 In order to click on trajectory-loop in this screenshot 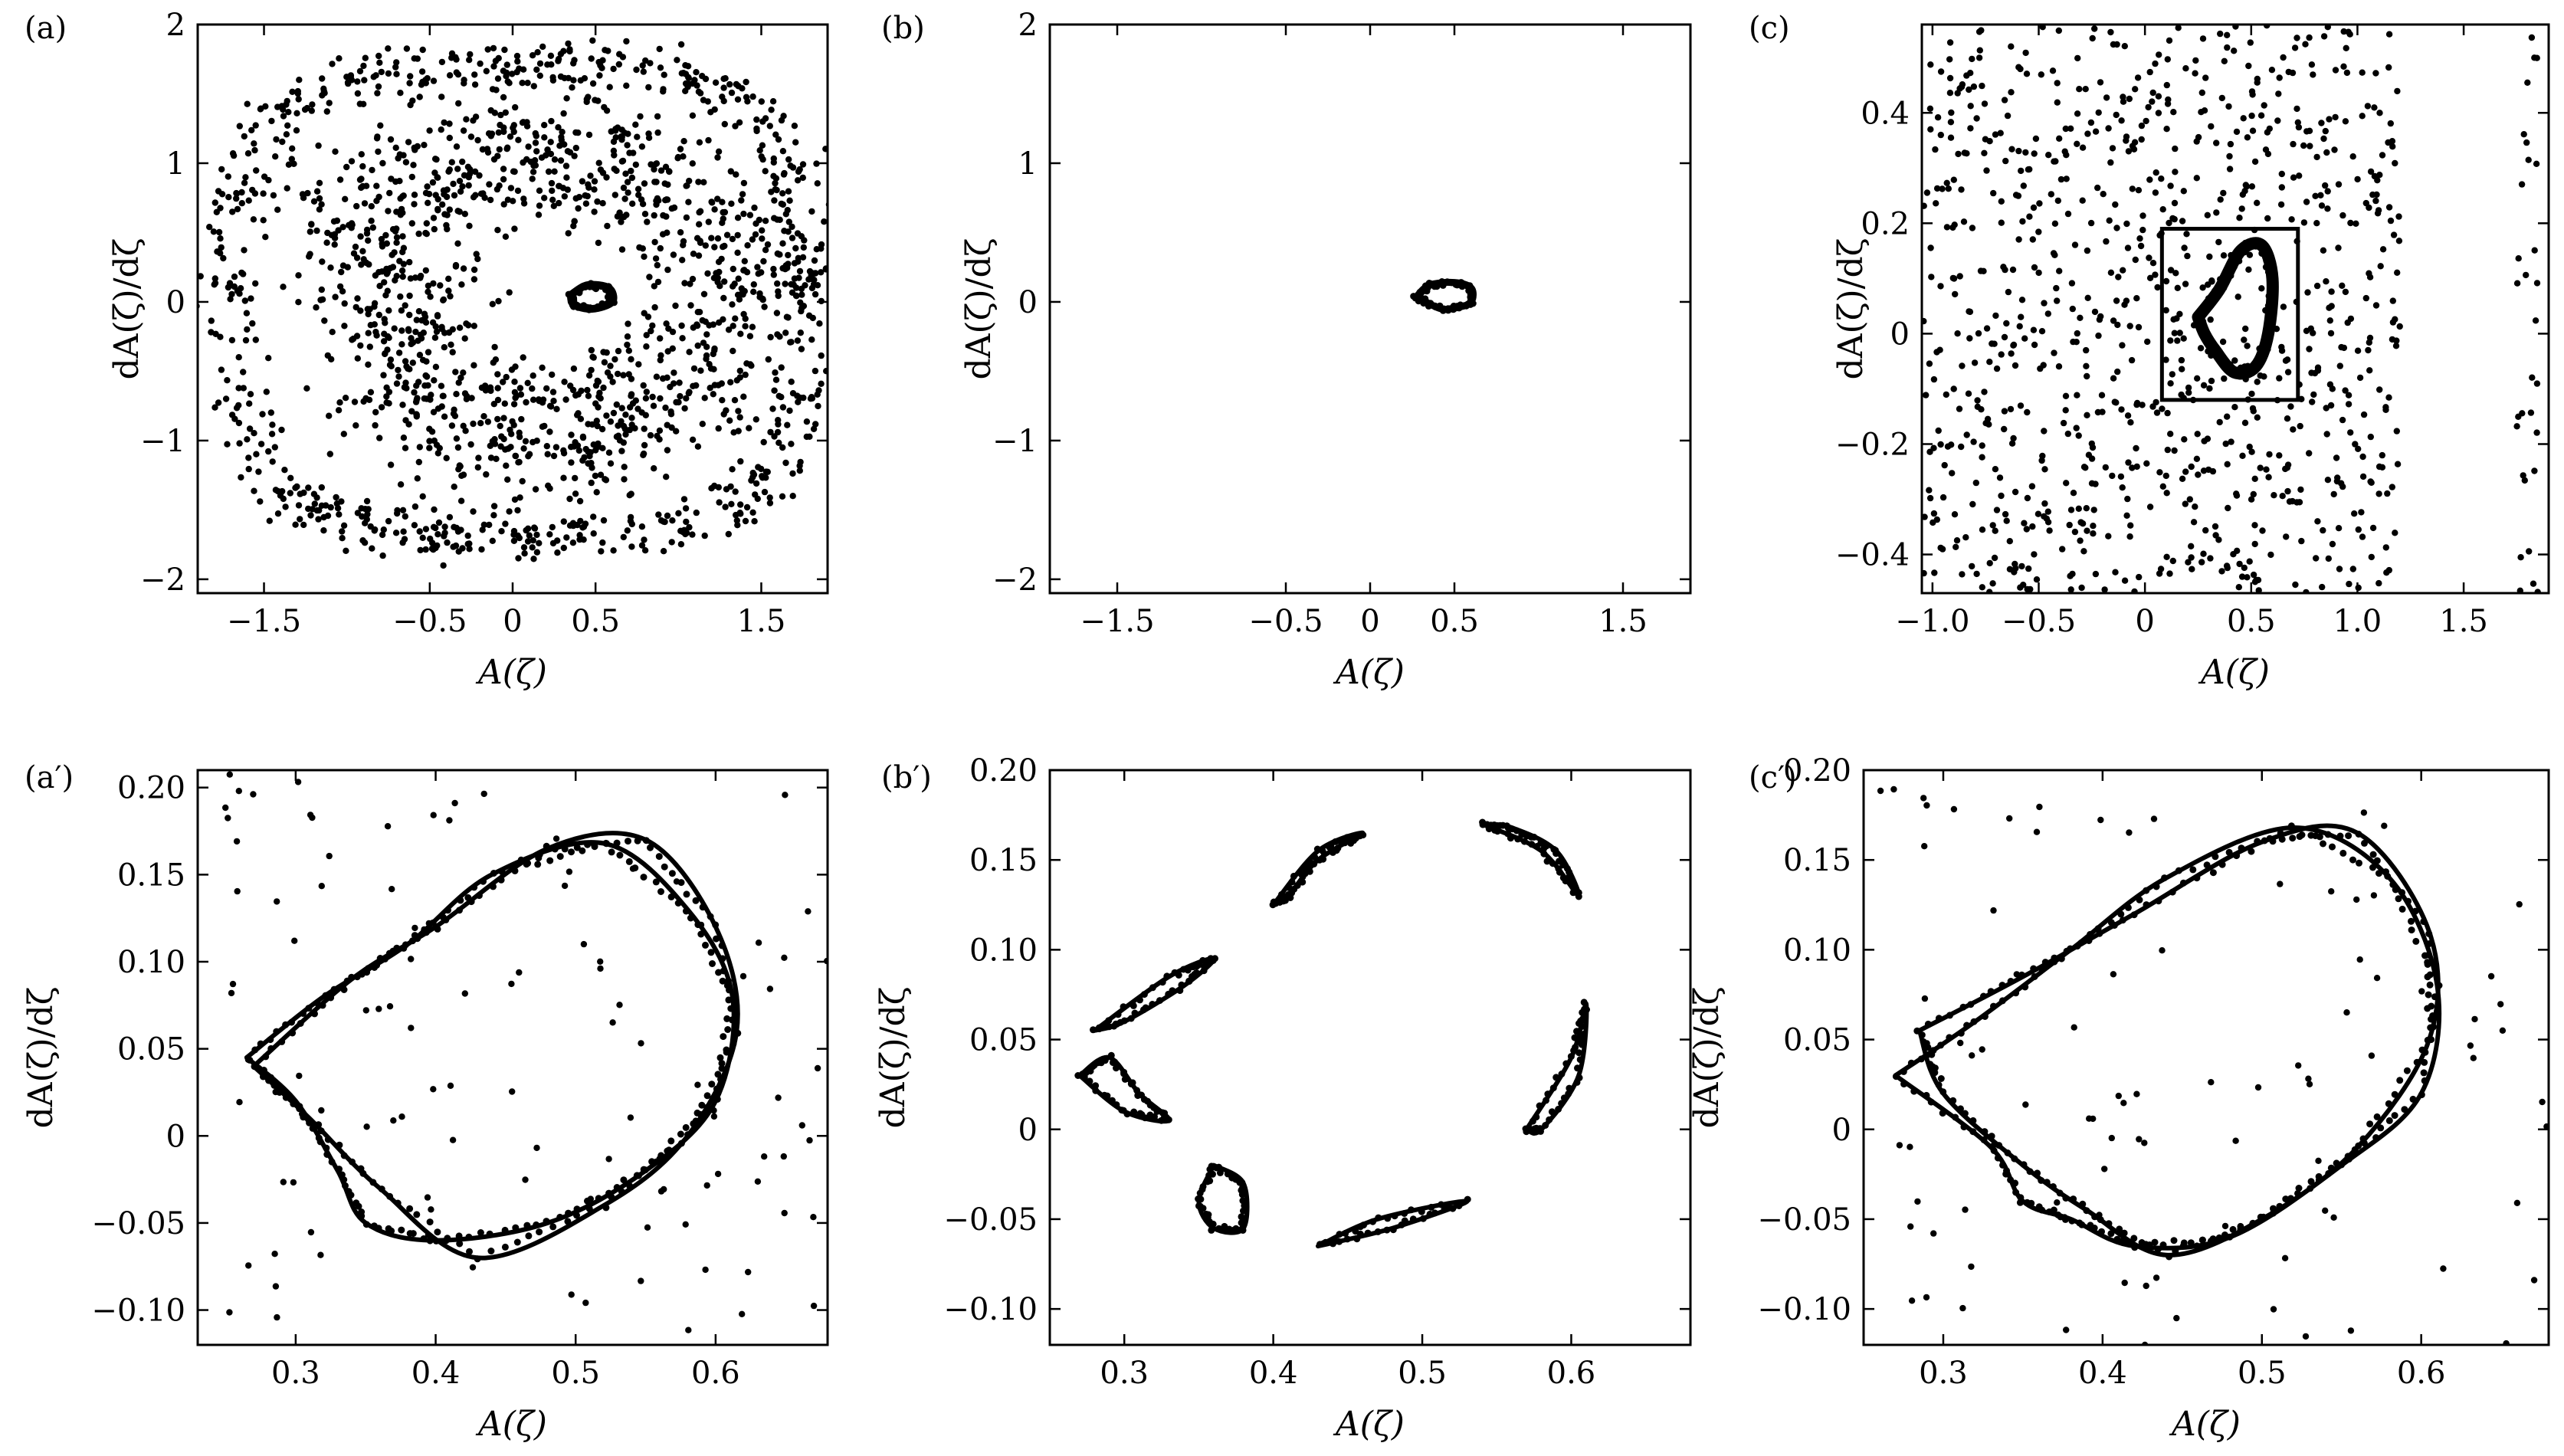, I will do `click(495, 1046)`.